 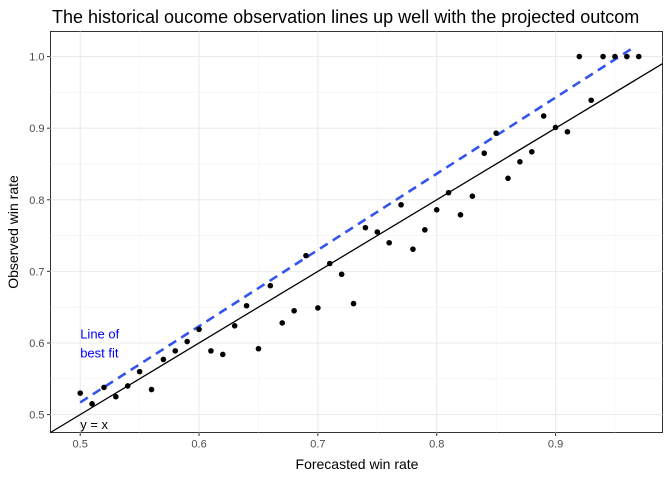 I want to click on x-tick-label: 0.9, so click(x=555, y=445).